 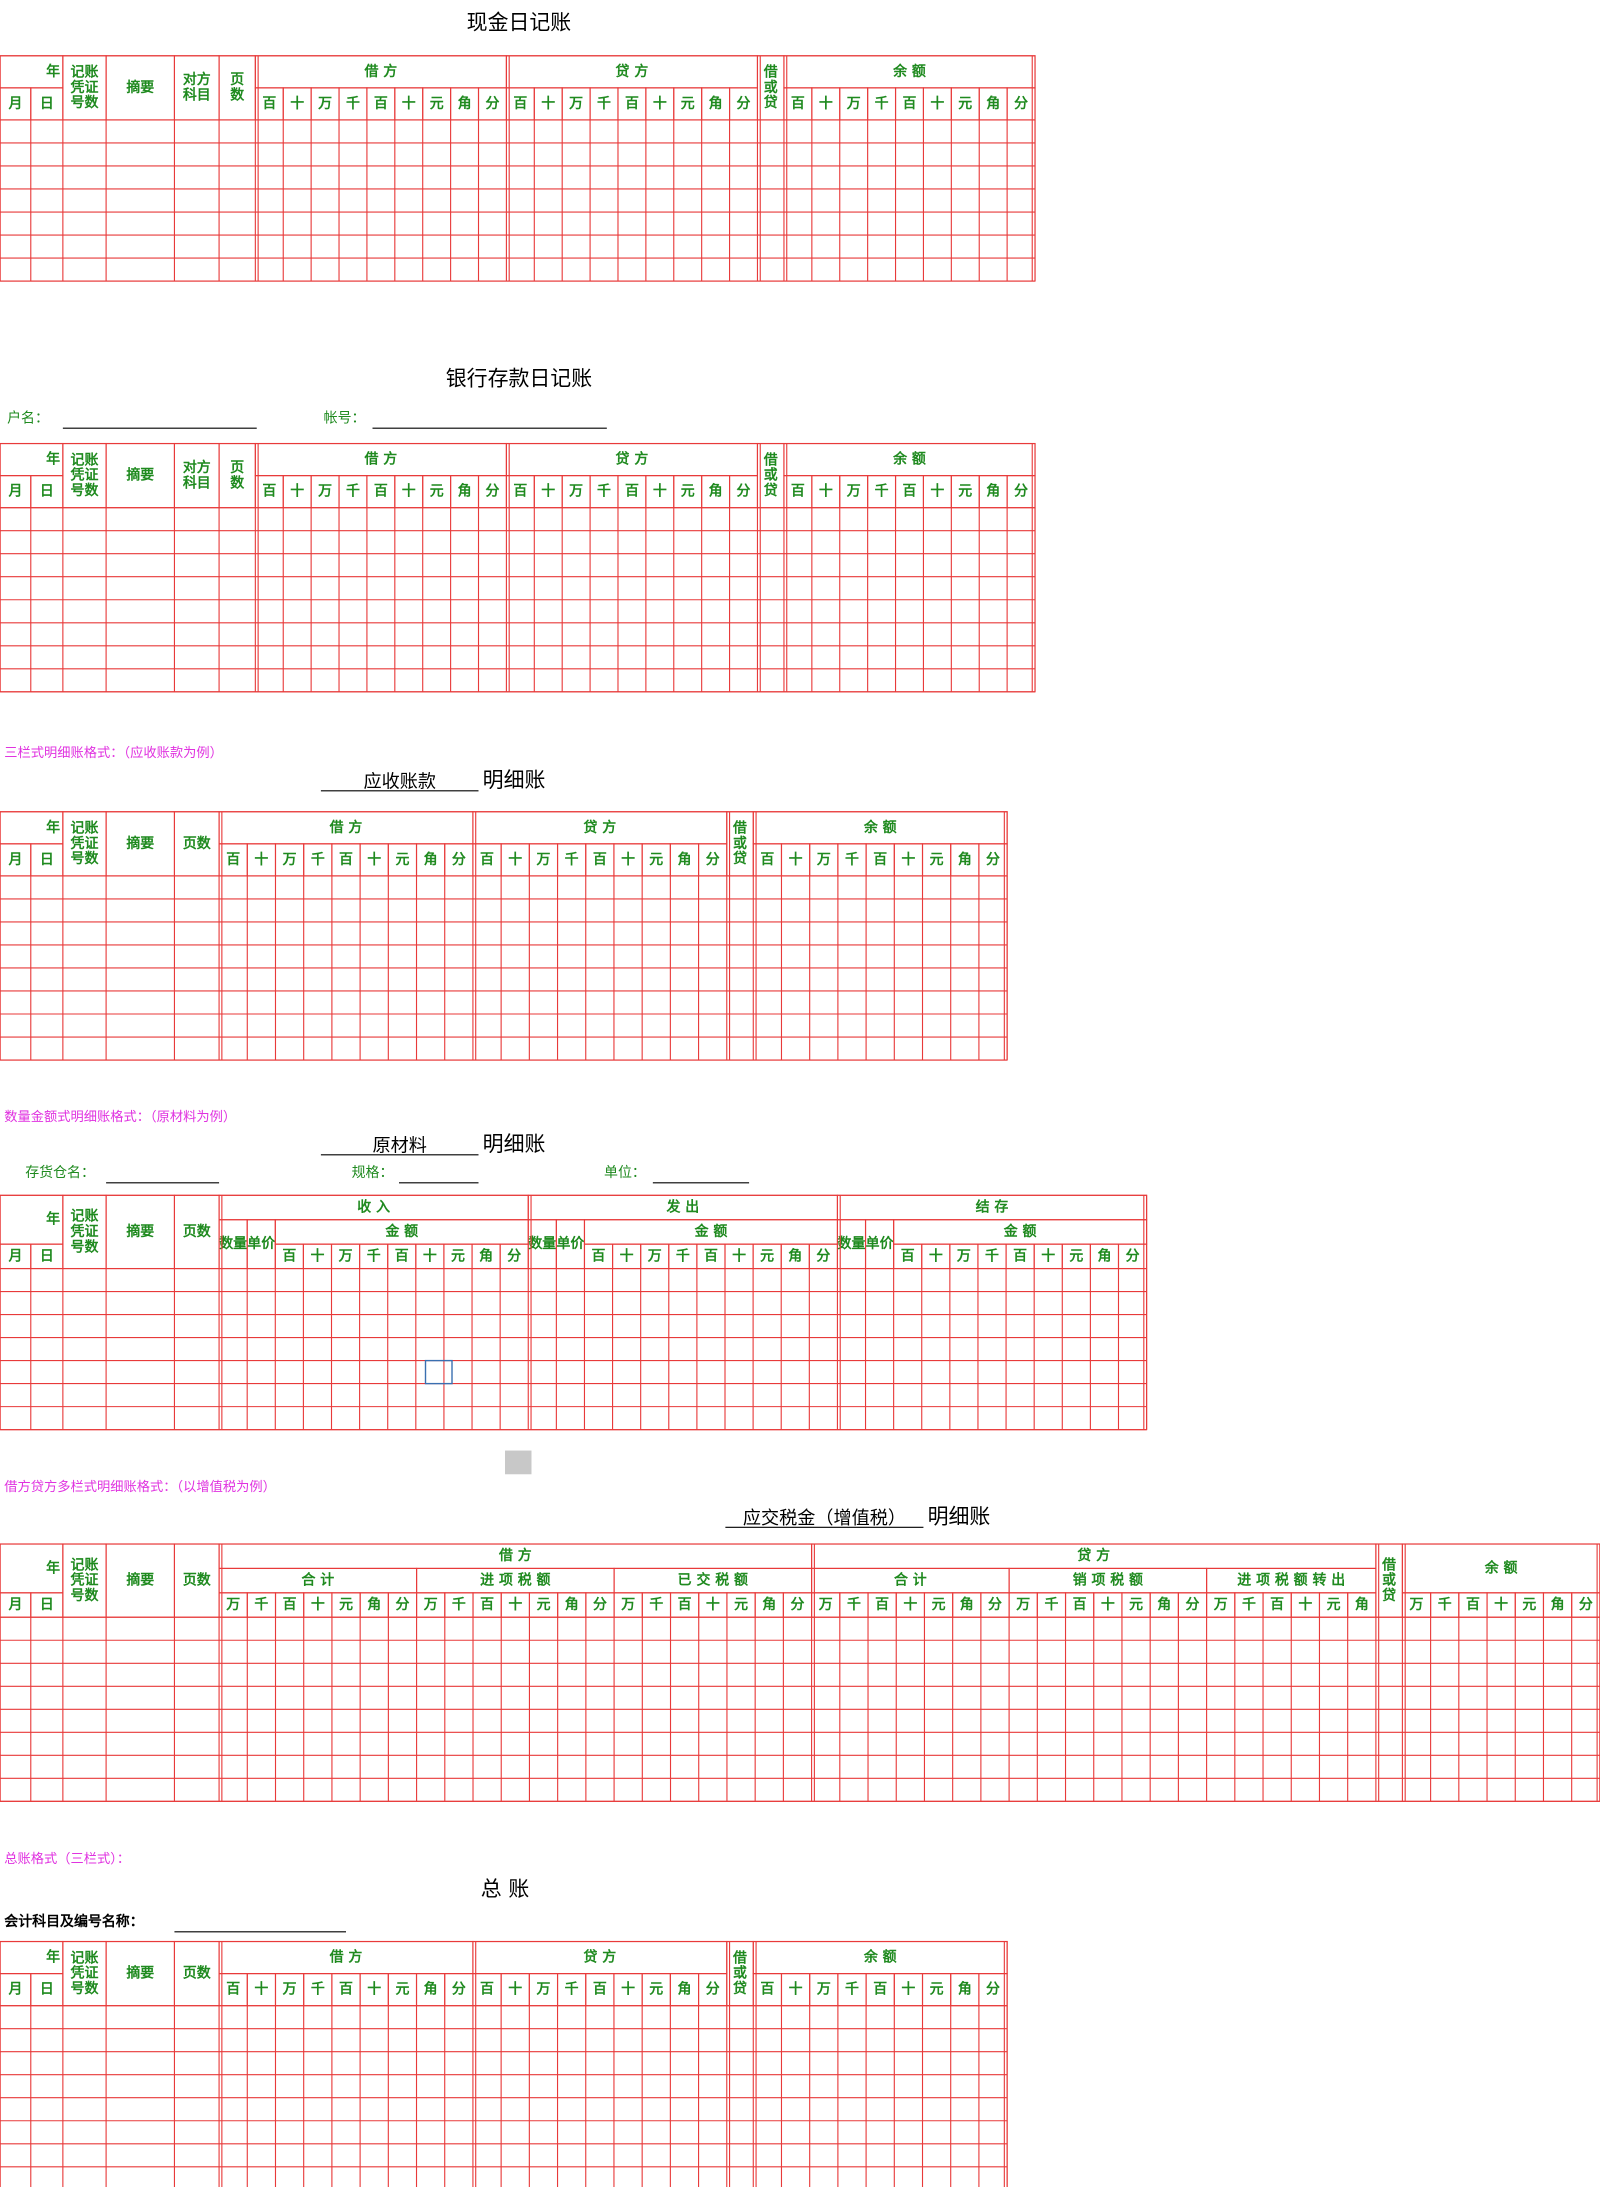 What do you see at coordinates (400, 1146) in the screenshot?
I see `ledger-subject: 原材料` at bounding box center [400, 1146].